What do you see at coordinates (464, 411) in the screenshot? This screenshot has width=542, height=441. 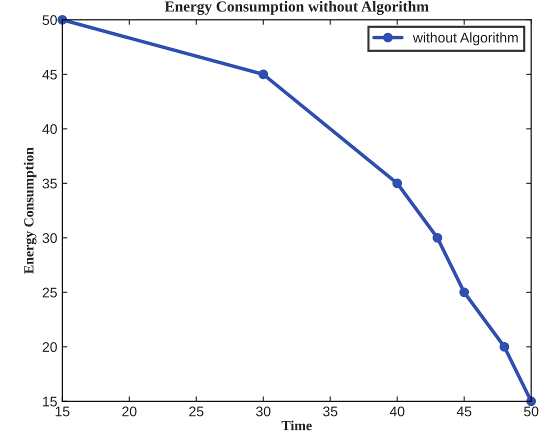 I see `x-tick-label: 45` at bounding box center [464, 411].